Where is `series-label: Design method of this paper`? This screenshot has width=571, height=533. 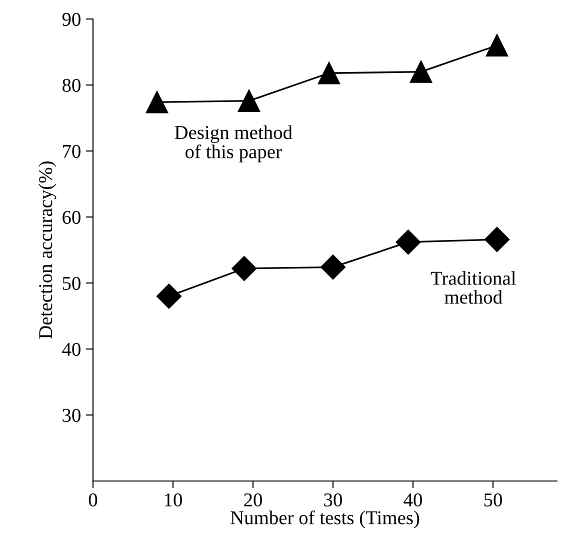 series-label: Design method of this paper is located at coordinates (233, 143).